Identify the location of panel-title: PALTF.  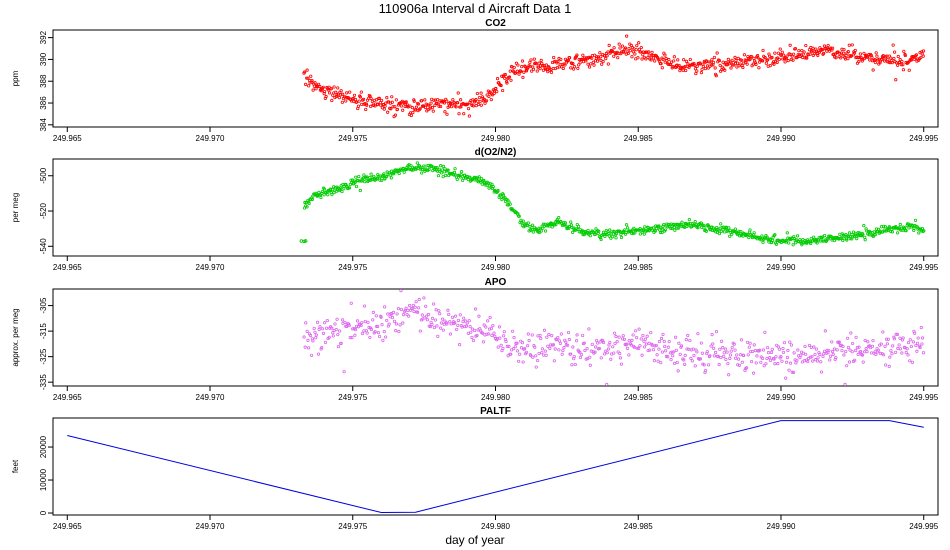
(495, 411).